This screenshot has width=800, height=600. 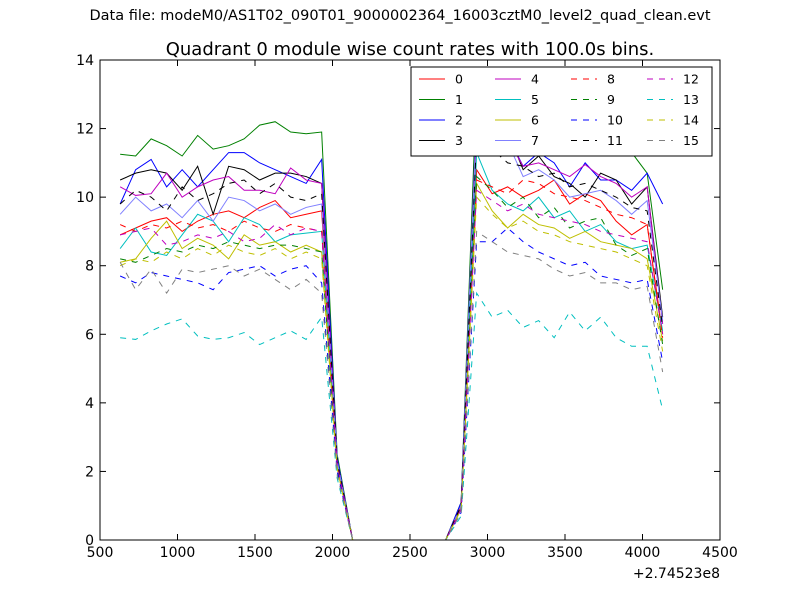 What do you see at coordinates (100, 553) in the screenshot?
I see `x-tick-label: 500` at bounding box center [100, 553].